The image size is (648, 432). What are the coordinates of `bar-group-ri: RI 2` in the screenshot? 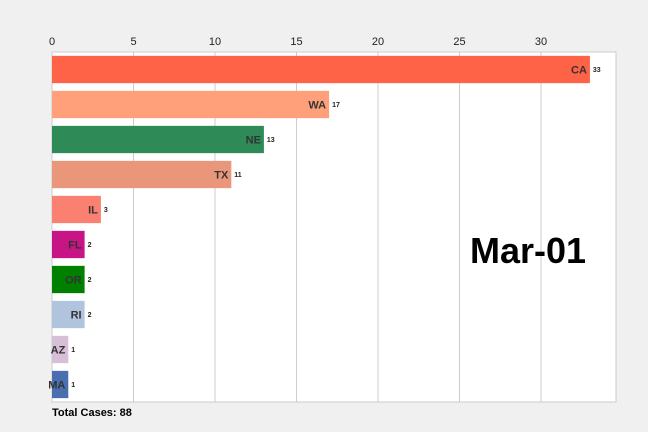 It's located at (72, 314).